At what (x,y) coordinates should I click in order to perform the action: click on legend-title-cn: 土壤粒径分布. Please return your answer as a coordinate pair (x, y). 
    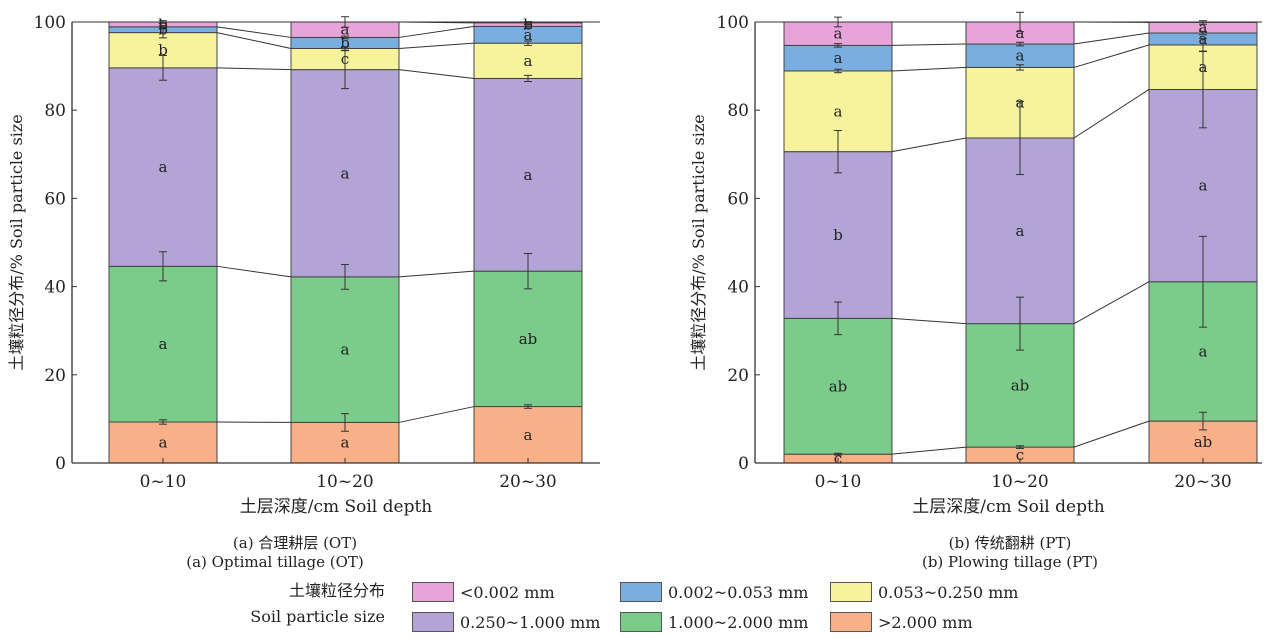
    Looking at the image, I should click on (336, 590).